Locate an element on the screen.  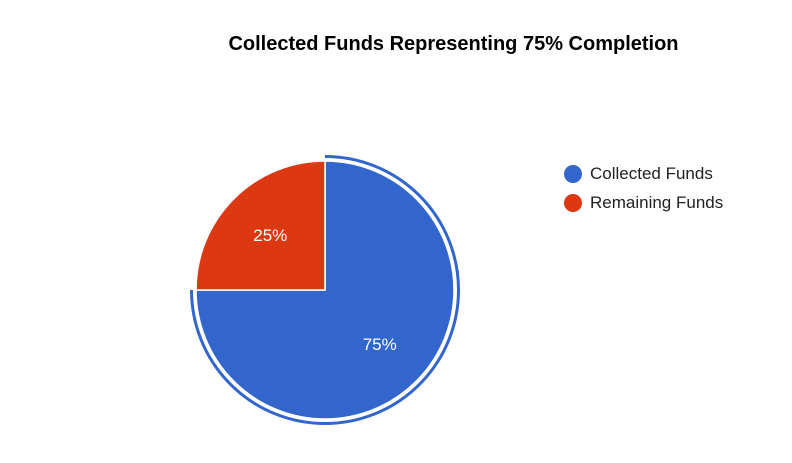
legend-item-remaining-funds: Remaining Funds is located at coordinates (643, 202).